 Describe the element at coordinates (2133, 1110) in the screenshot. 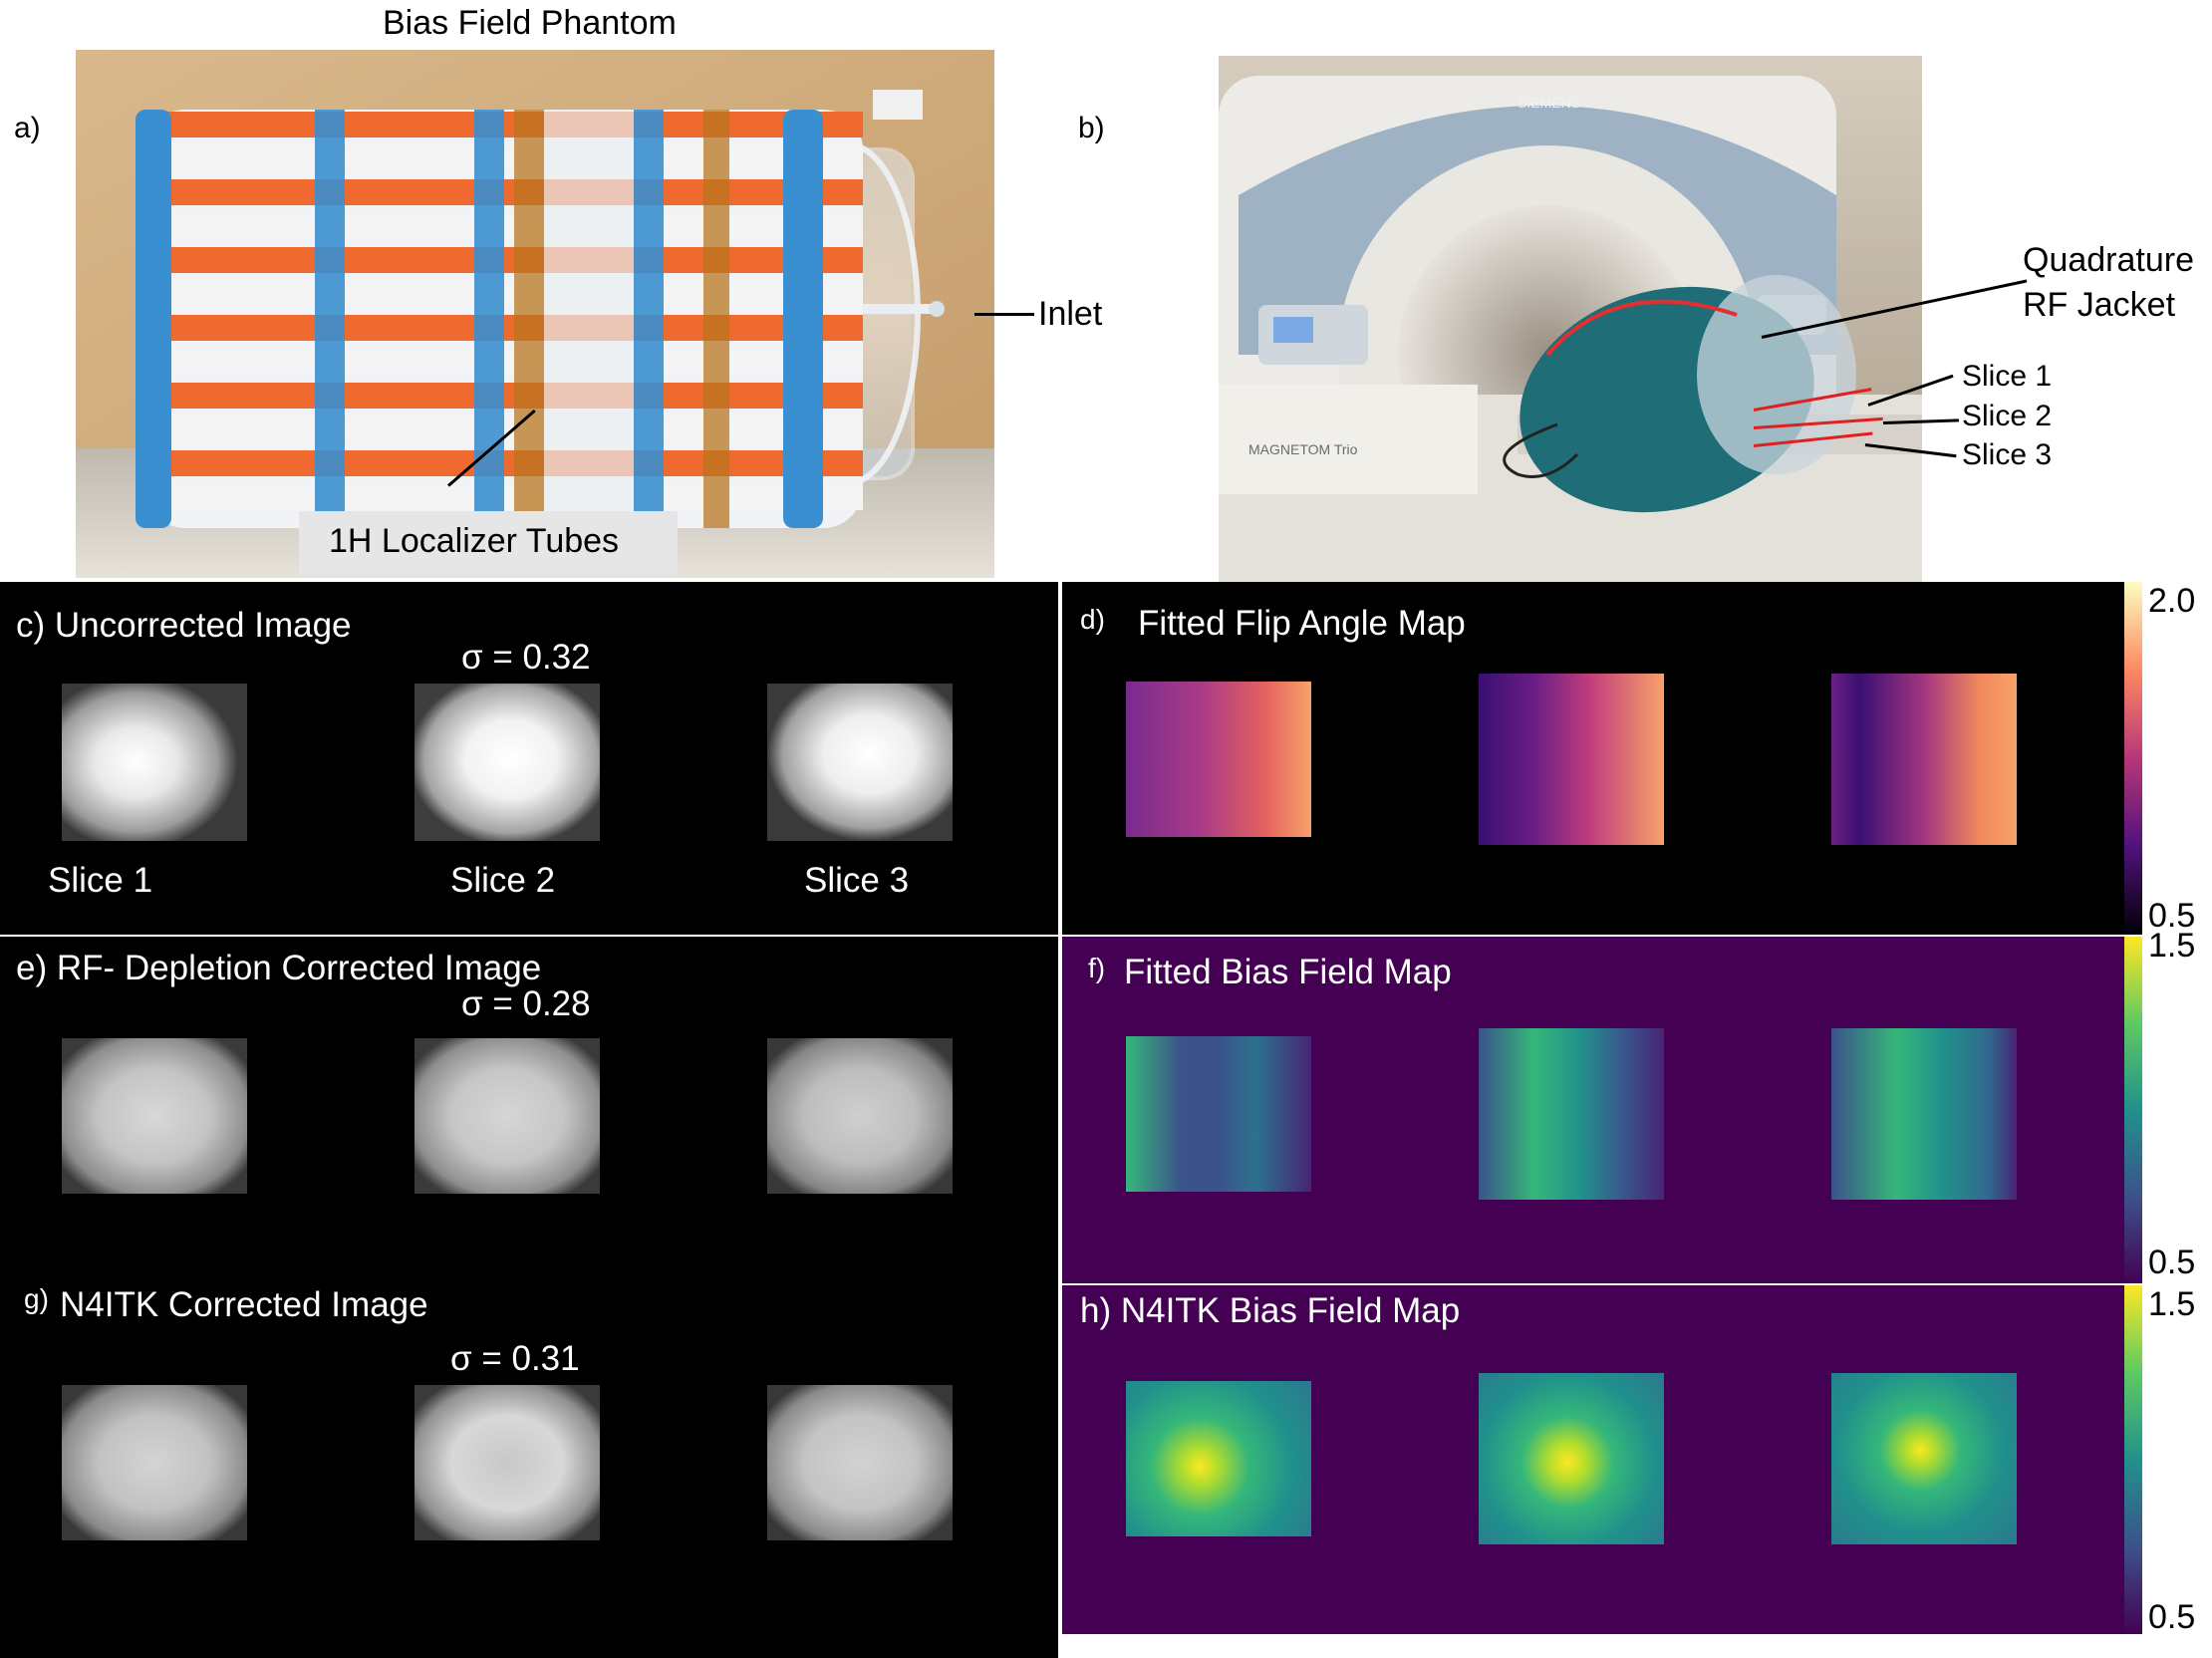

I see `f-colorbar` at that location.